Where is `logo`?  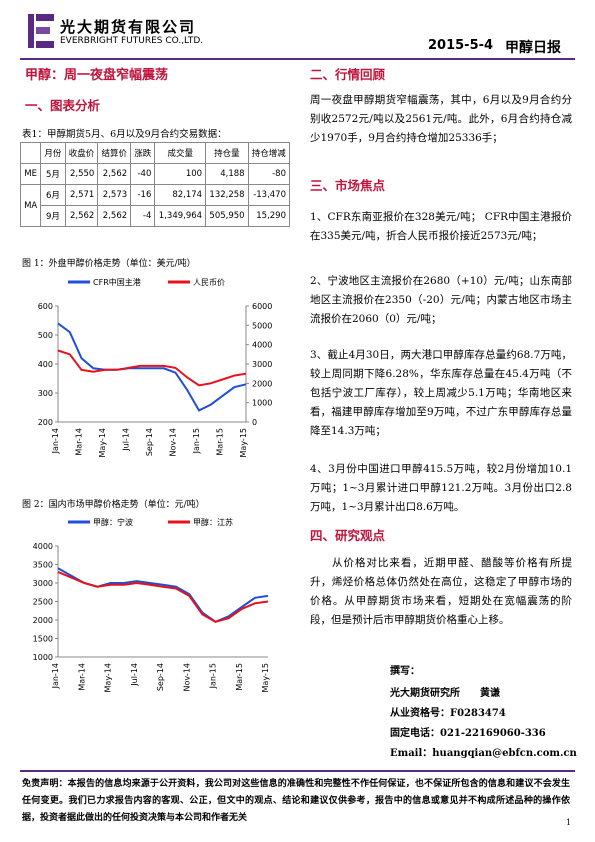 logo is located at coordinates (41, 31).